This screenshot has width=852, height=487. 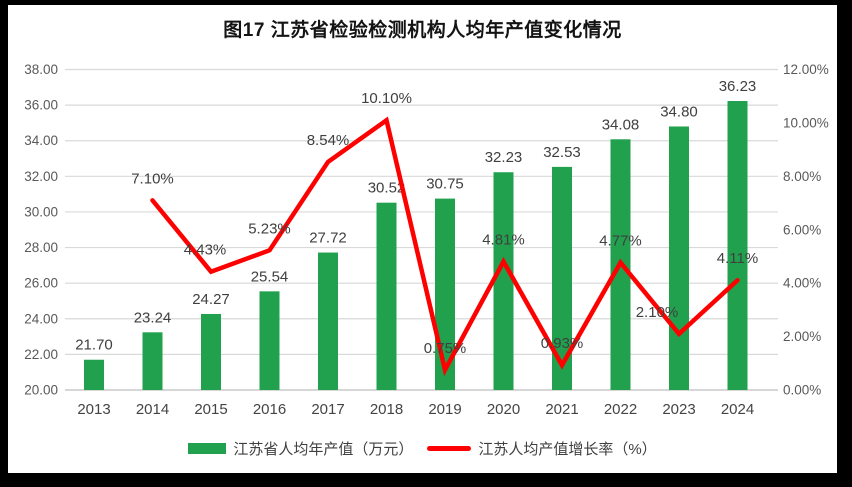 I want to click on svg-text: 6.00%, so click(x=802, y=229).